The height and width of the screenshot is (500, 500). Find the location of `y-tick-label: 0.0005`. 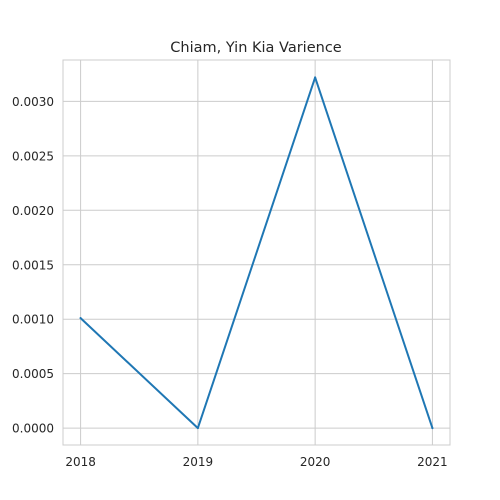

y-tick-label: 0.0005 is located at coordinates (33, 374).